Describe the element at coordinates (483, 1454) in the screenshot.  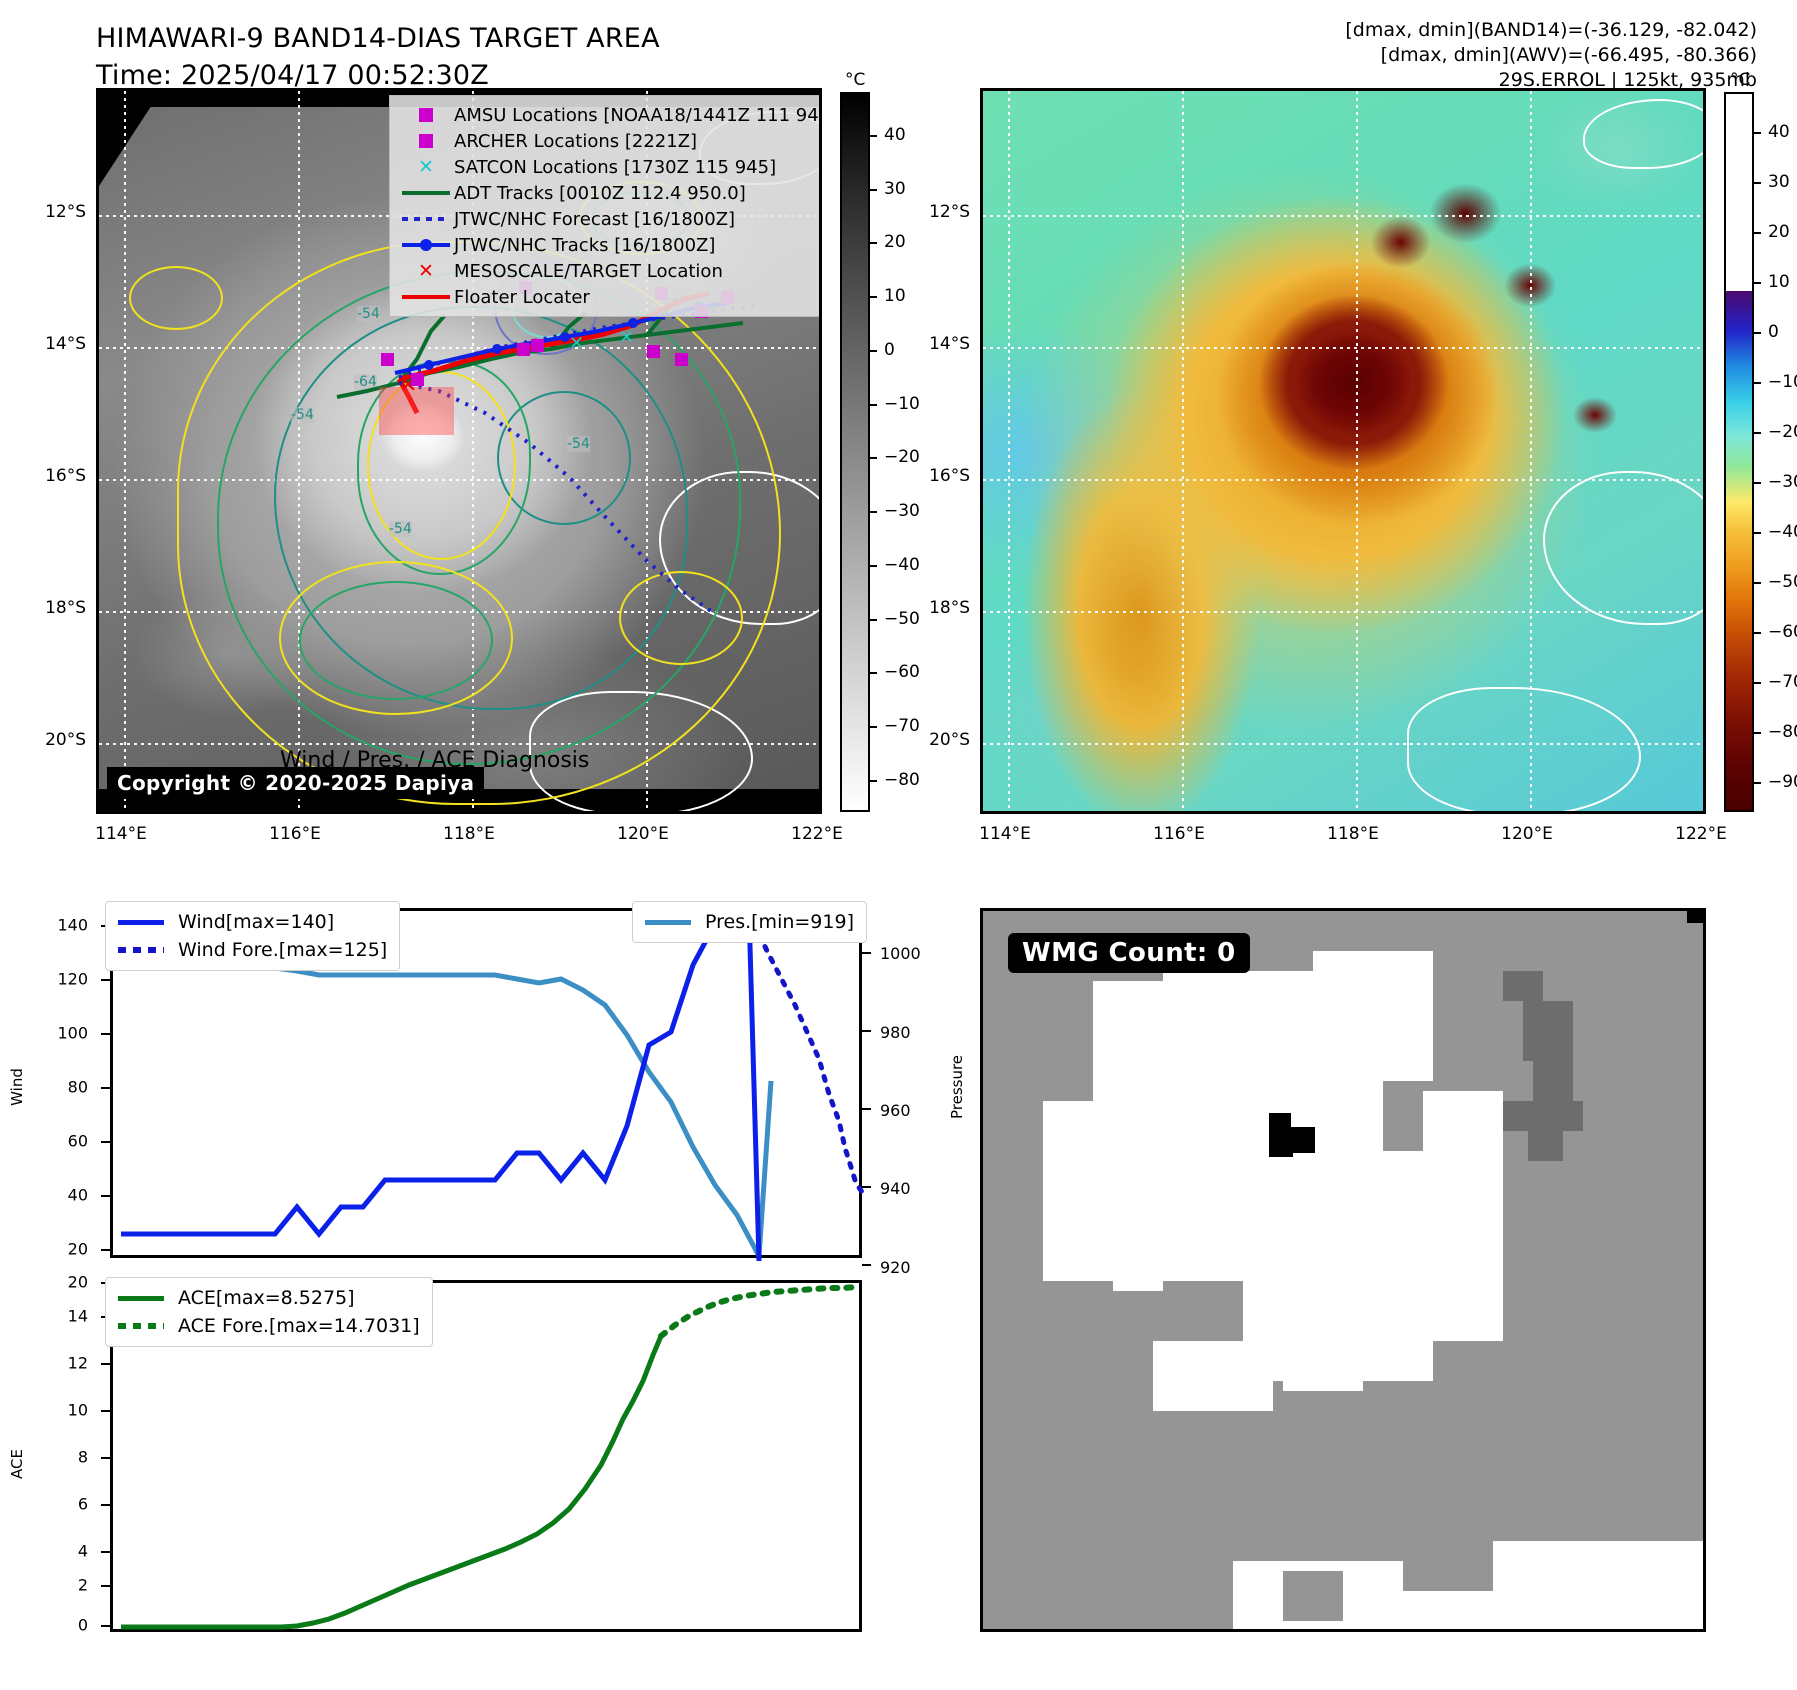
I see `ace-chart: ACE[max=8.5275] ACE Fore.[max=14.7031]` at that location.